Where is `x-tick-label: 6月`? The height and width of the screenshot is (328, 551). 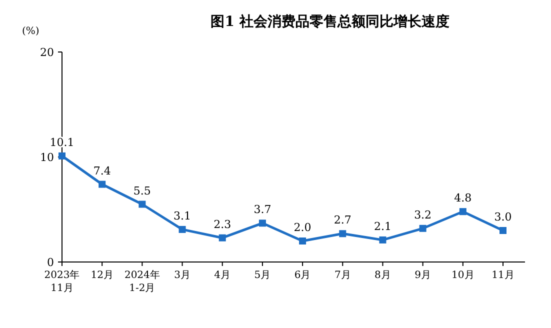 x-tick-label: 6月 is located at coordinates (302, 275).